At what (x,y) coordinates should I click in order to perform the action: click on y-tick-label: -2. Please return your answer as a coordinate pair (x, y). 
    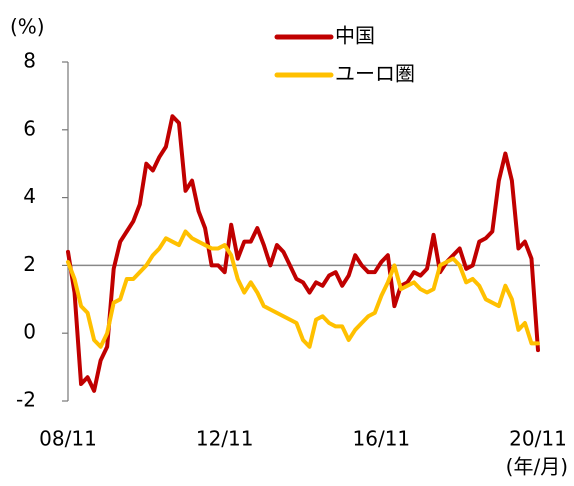
    Looking at the image, I should click on (26, 400).